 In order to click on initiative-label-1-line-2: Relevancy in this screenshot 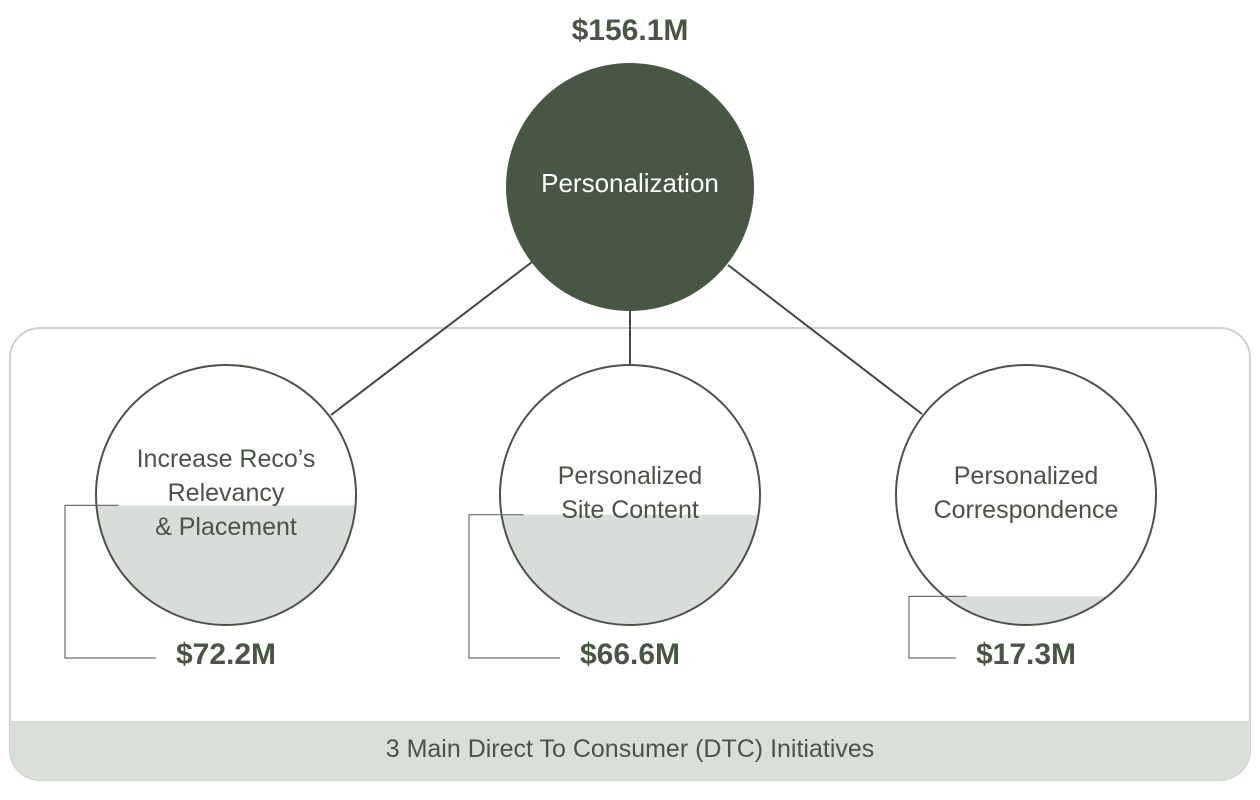, I will do `click(226, 493)`.